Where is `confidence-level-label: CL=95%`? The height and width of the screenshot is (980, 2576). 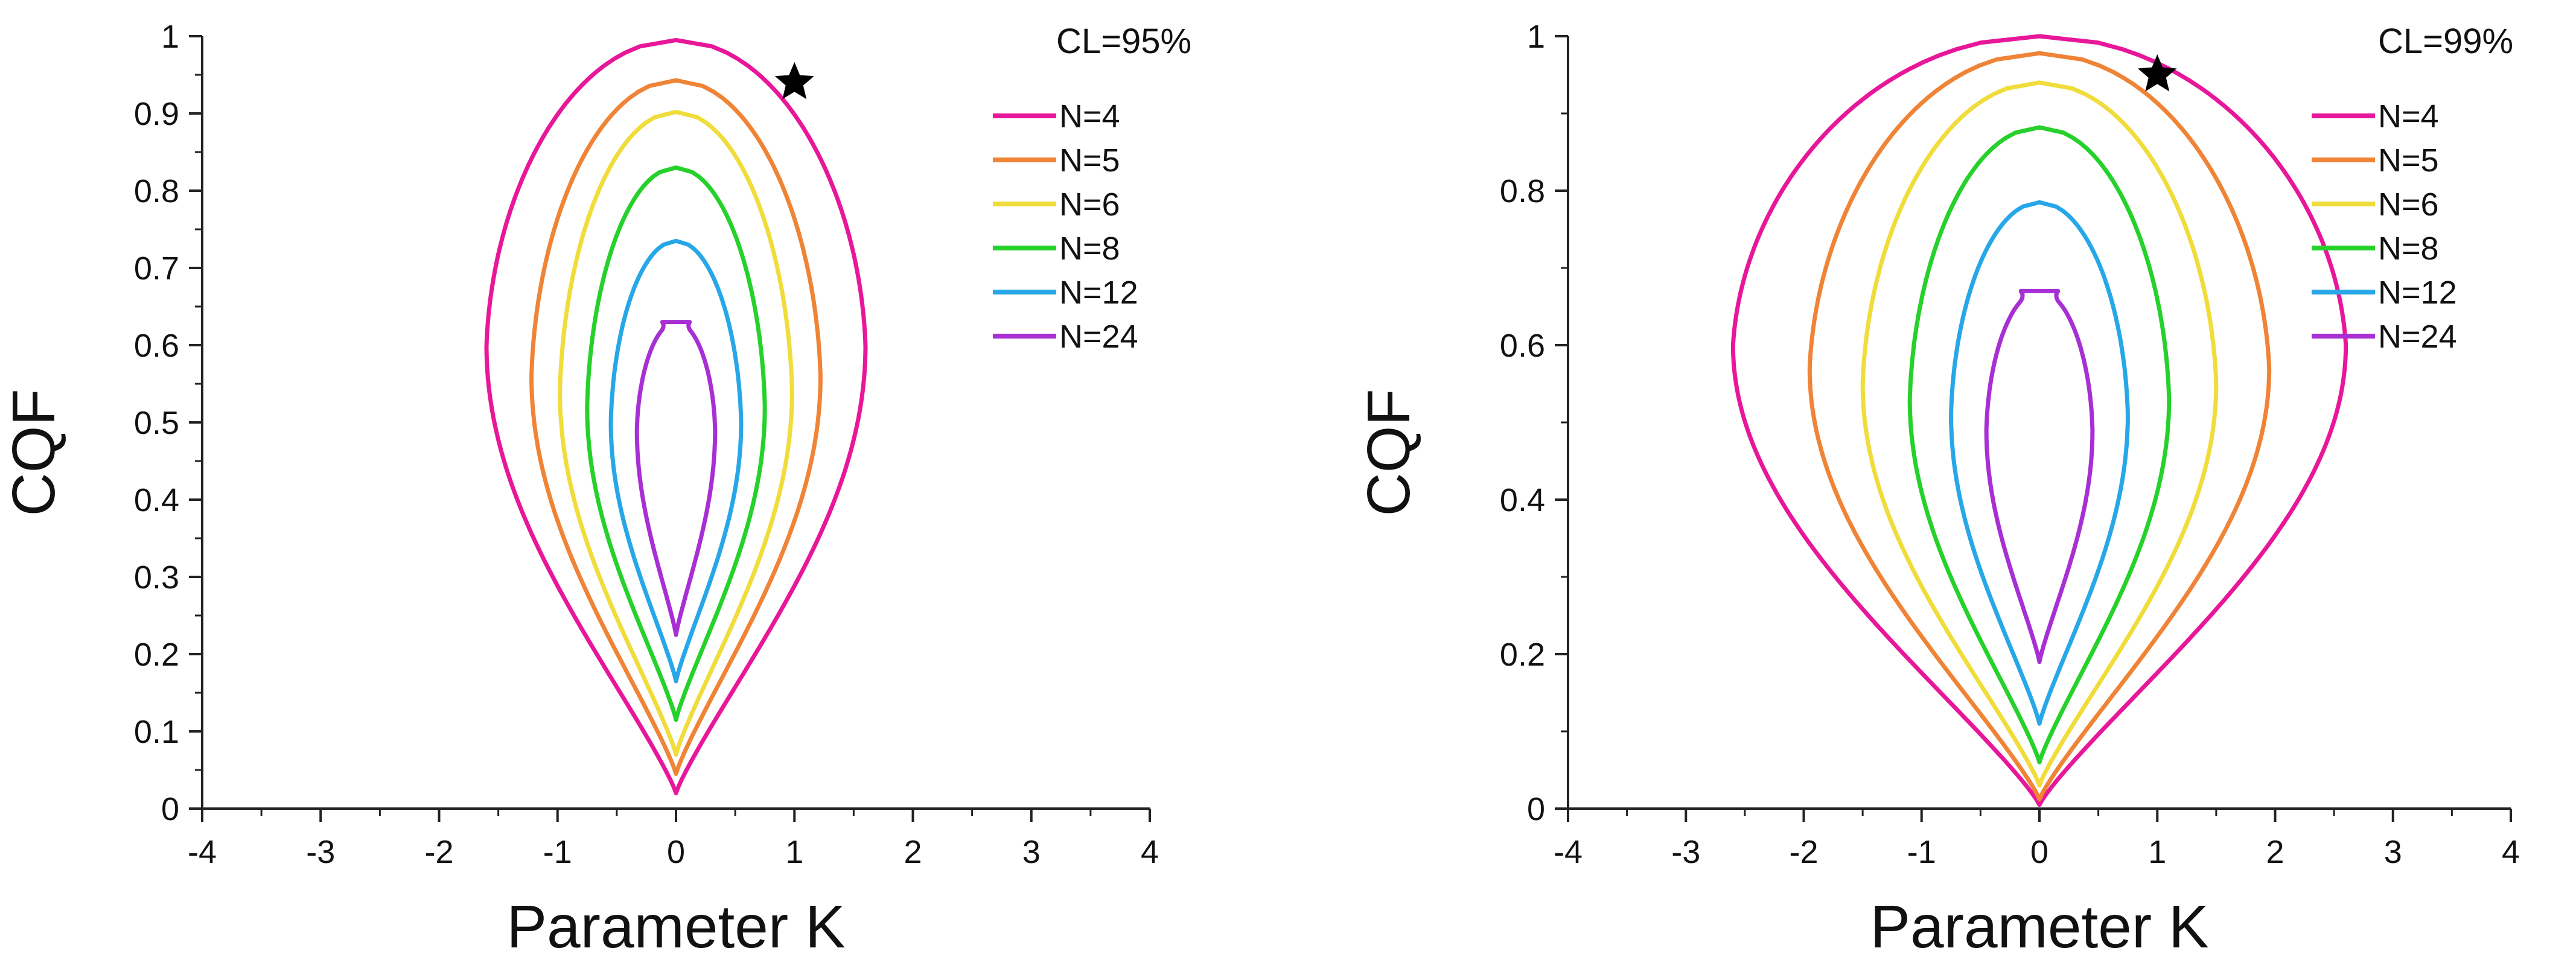 confidence-level-label: CL=95% is located at coordinates (1123, 41).